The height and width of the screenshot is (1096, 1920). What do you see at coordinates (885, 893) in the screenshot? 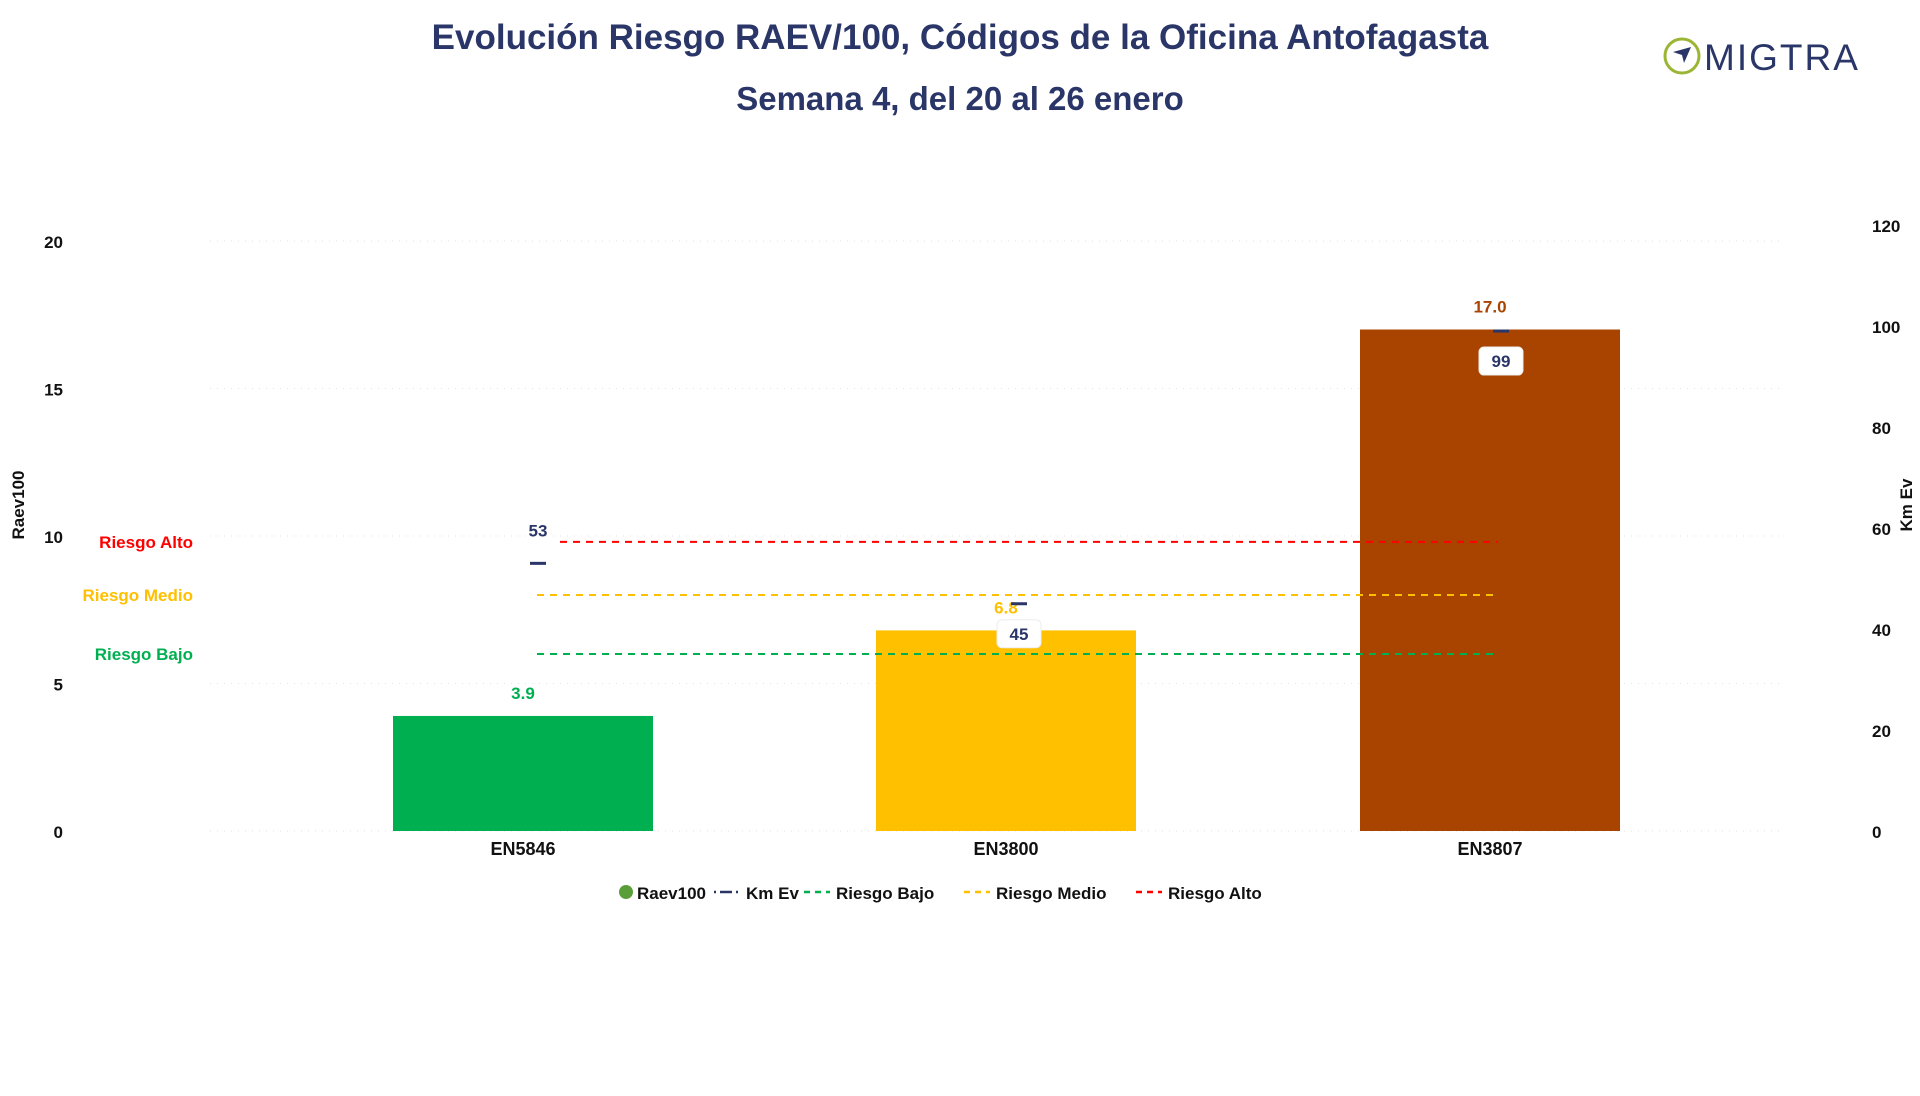
I see `legend-item-label: Riesgo Bajo` at bounding box center [885, 893].